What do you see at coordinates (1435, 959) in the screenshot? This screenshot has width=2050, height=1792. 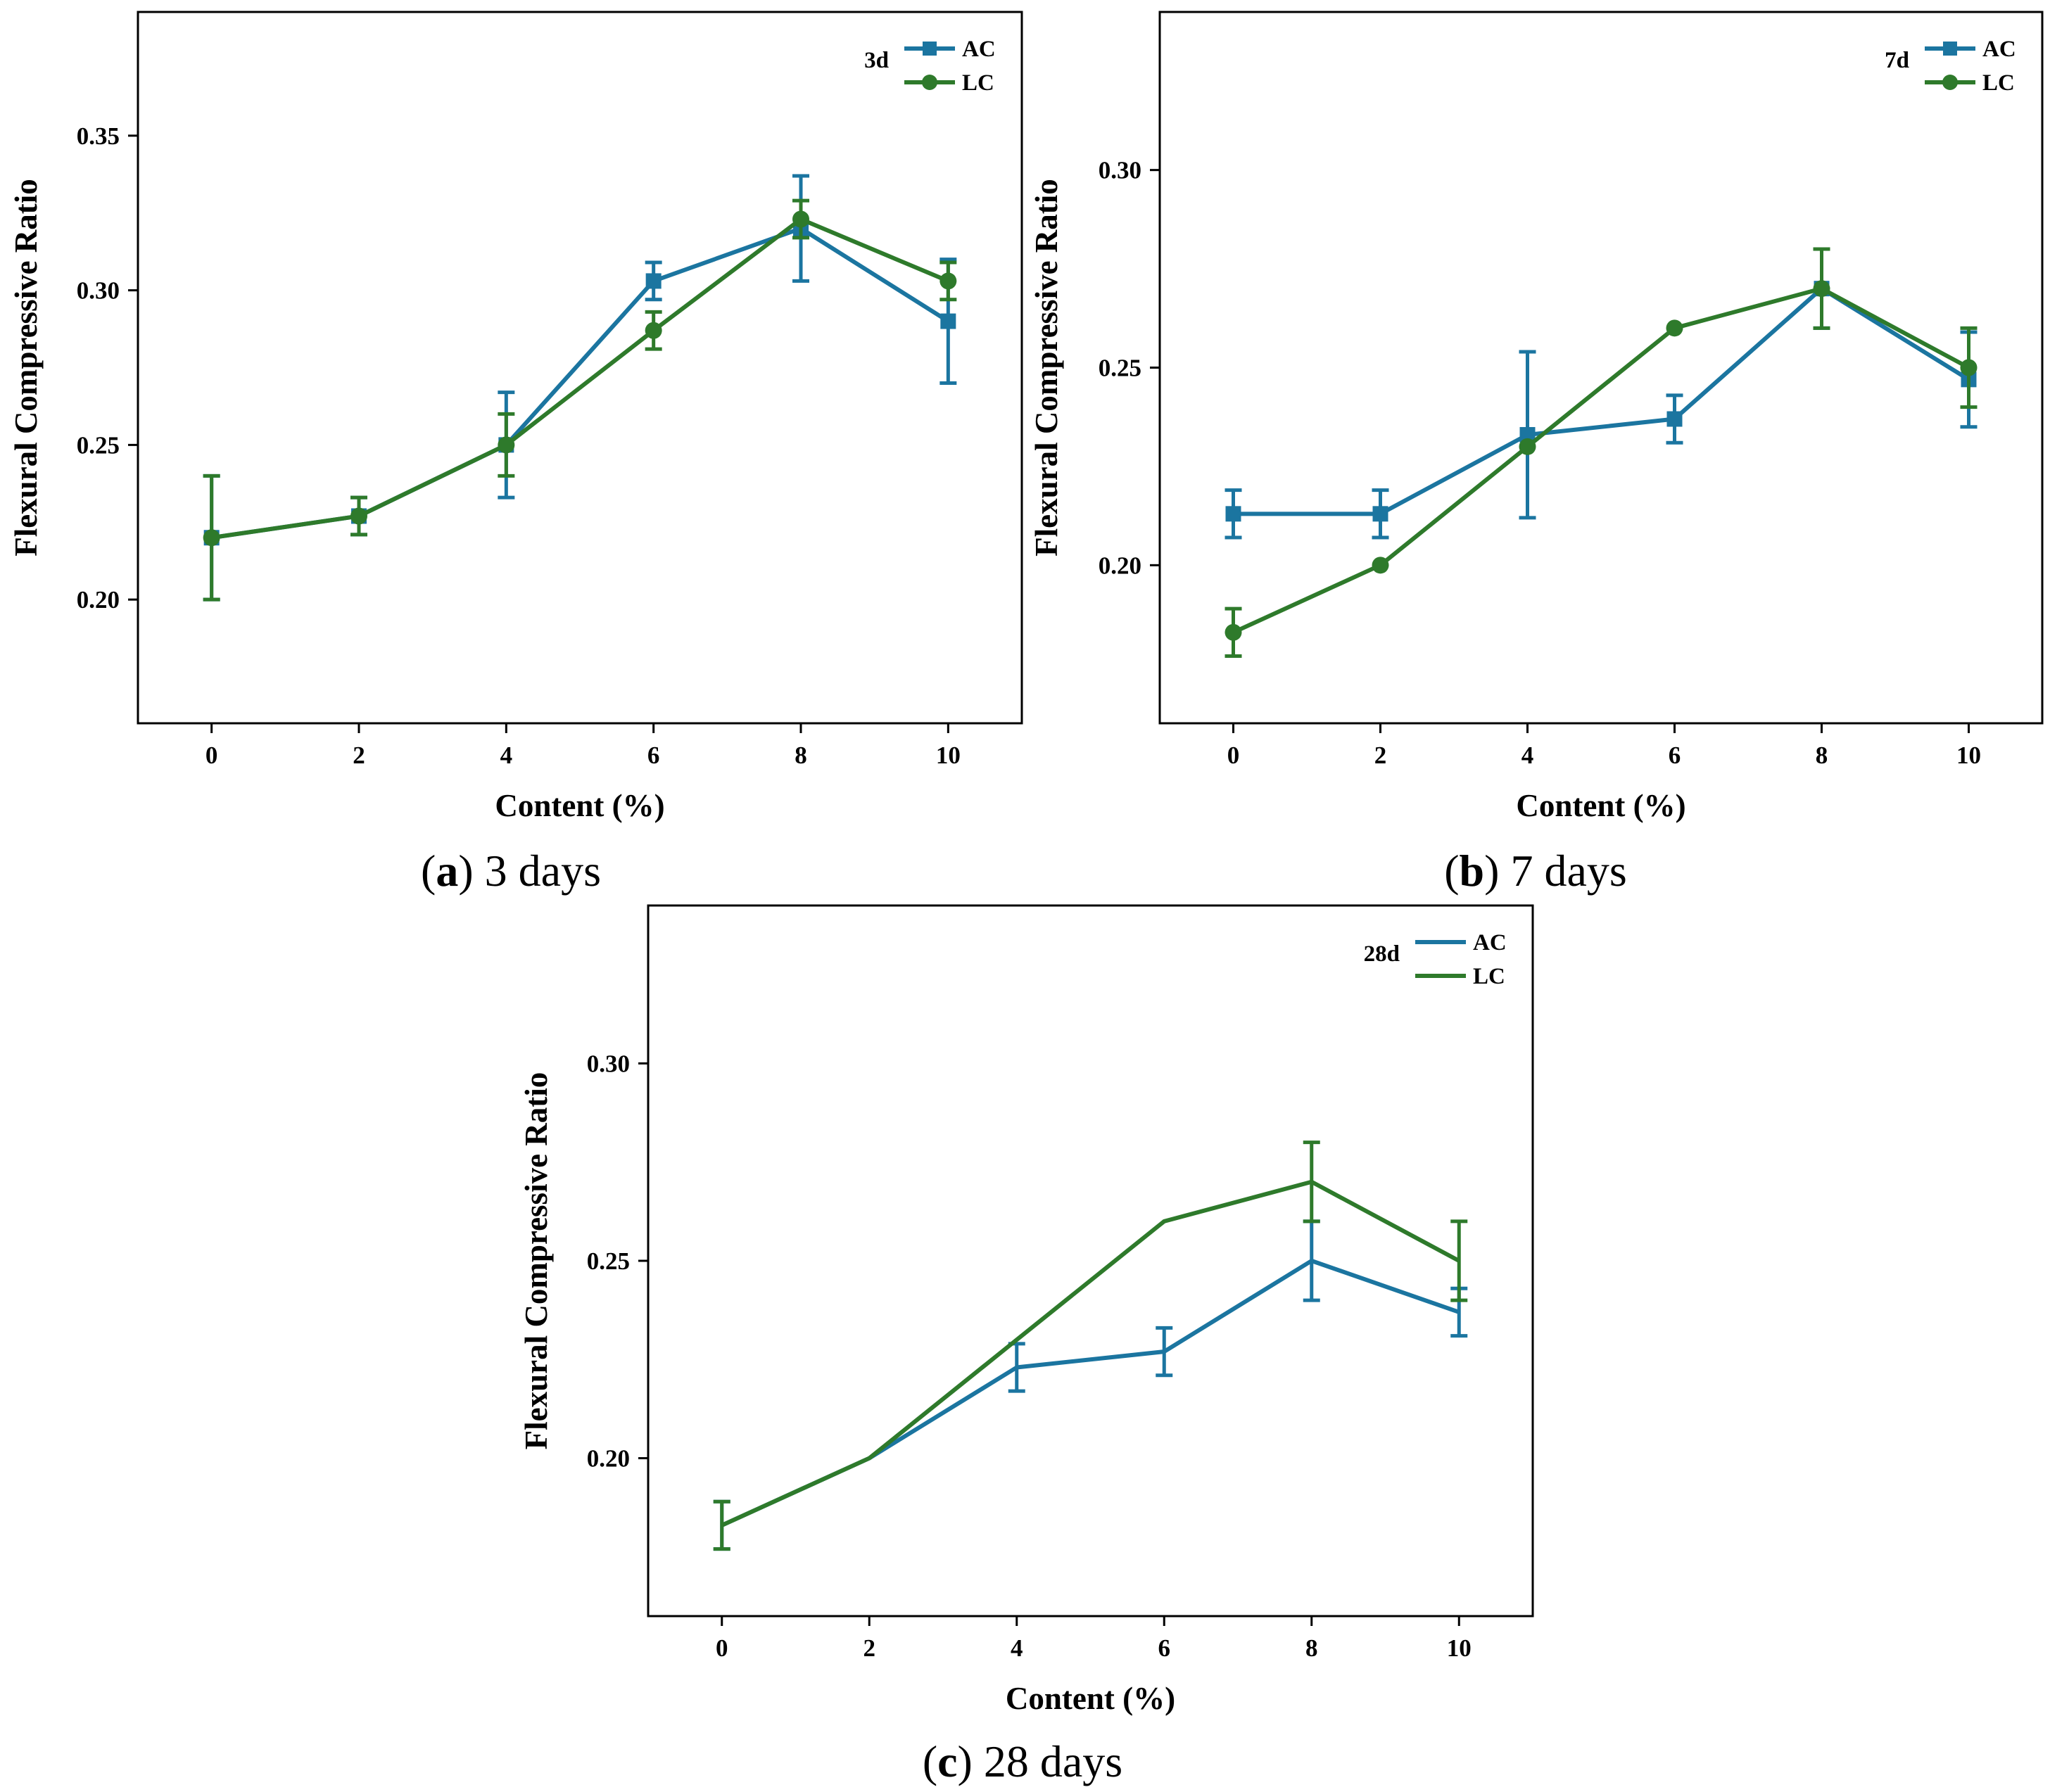 I see `legend: 28d AC LC` at bounding box center [1435, 959].